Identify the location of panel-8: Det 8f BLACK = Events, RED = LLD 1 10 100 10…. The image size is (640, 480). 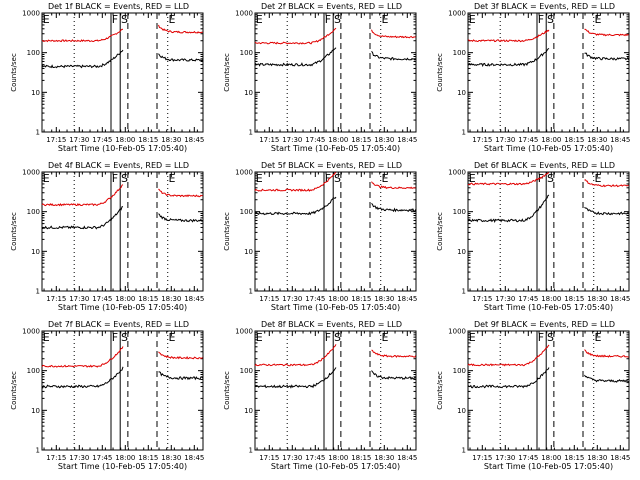
(320, 395).